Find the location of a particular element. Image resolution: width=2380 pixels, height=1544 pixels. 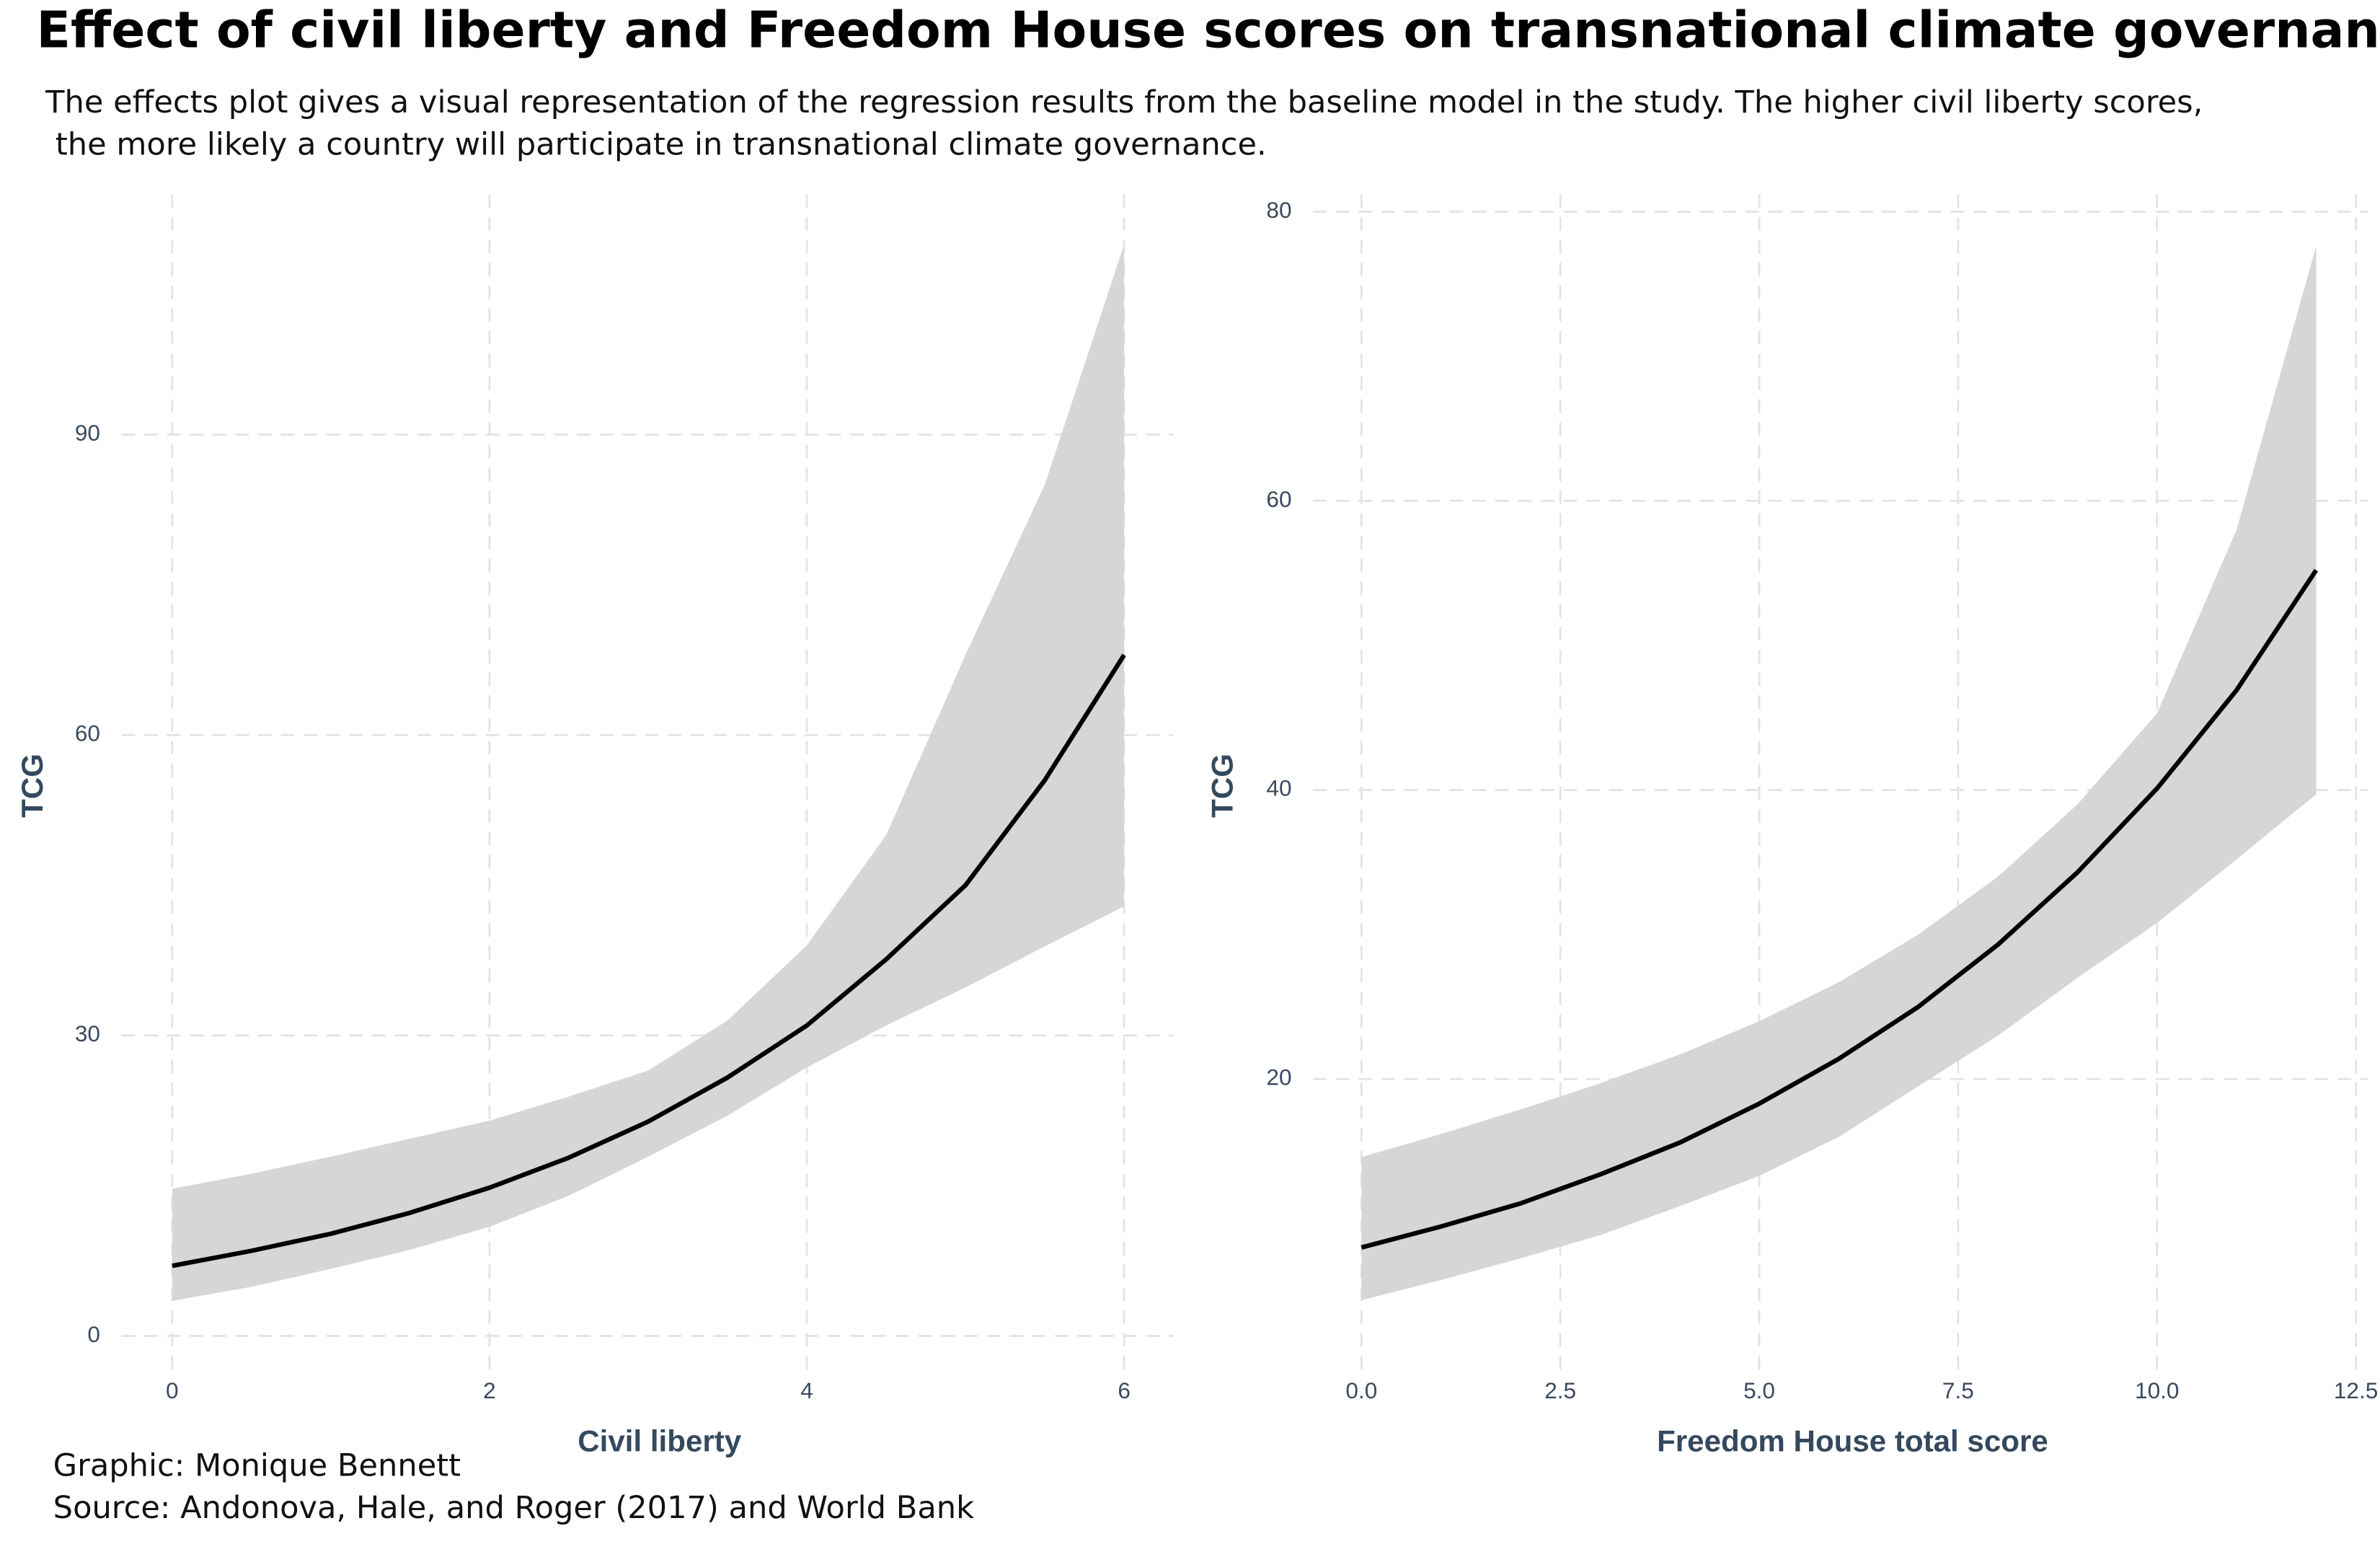

x-axis-label: Civil liberty is located at coordinates (660, 1441).